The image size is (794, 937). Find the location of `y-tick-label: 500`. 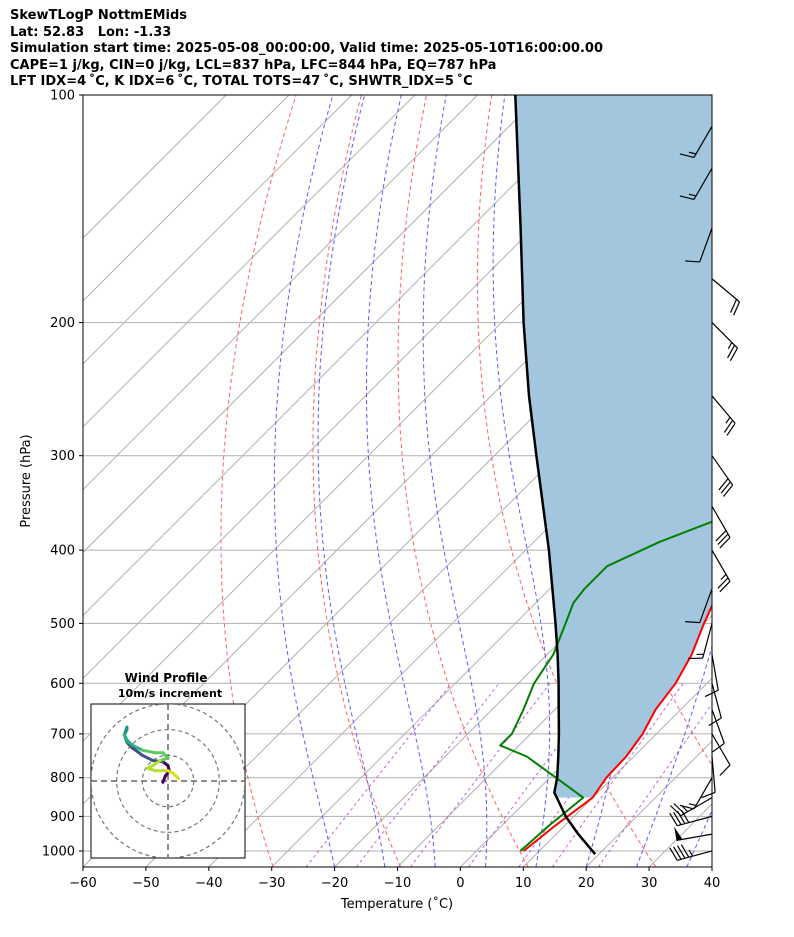

y-tick-label: 500 is located at coordinates (62, 624).